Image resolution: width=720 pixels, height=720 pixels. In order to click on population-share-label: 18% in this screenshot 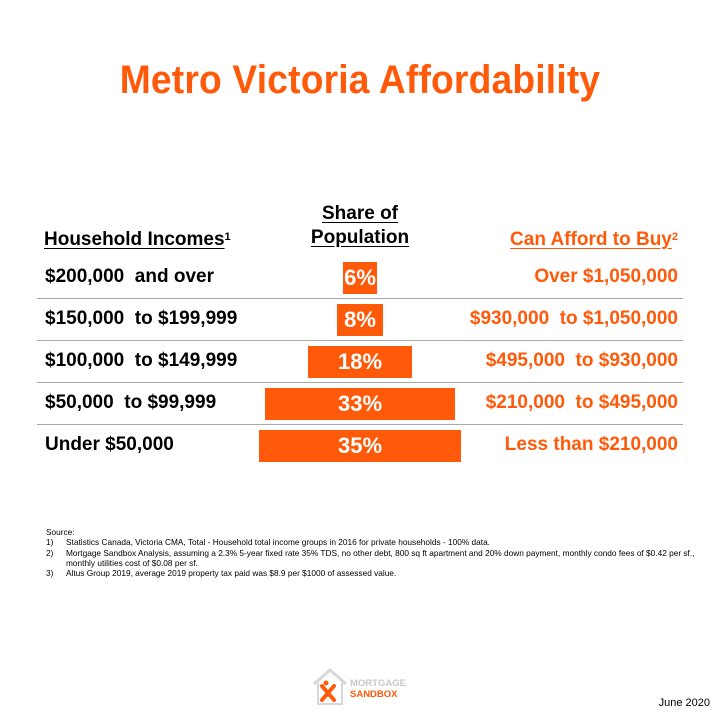, I will do `click(360, 361)`.